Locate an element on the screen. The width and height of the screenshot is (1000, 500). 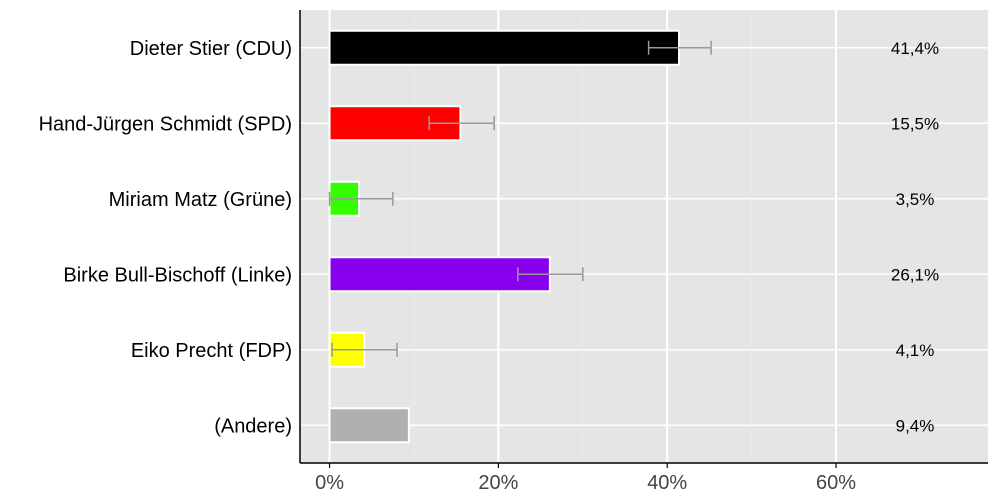
x-tick-label: 60% is located at coordinates (836, 483).